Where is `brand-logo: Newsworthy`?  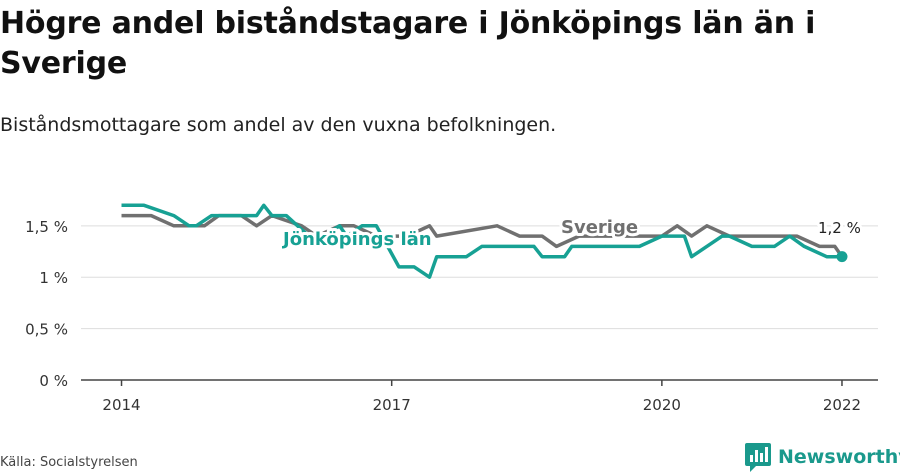 brand-logo: Newsworthy is located at coordinates (822, 457).